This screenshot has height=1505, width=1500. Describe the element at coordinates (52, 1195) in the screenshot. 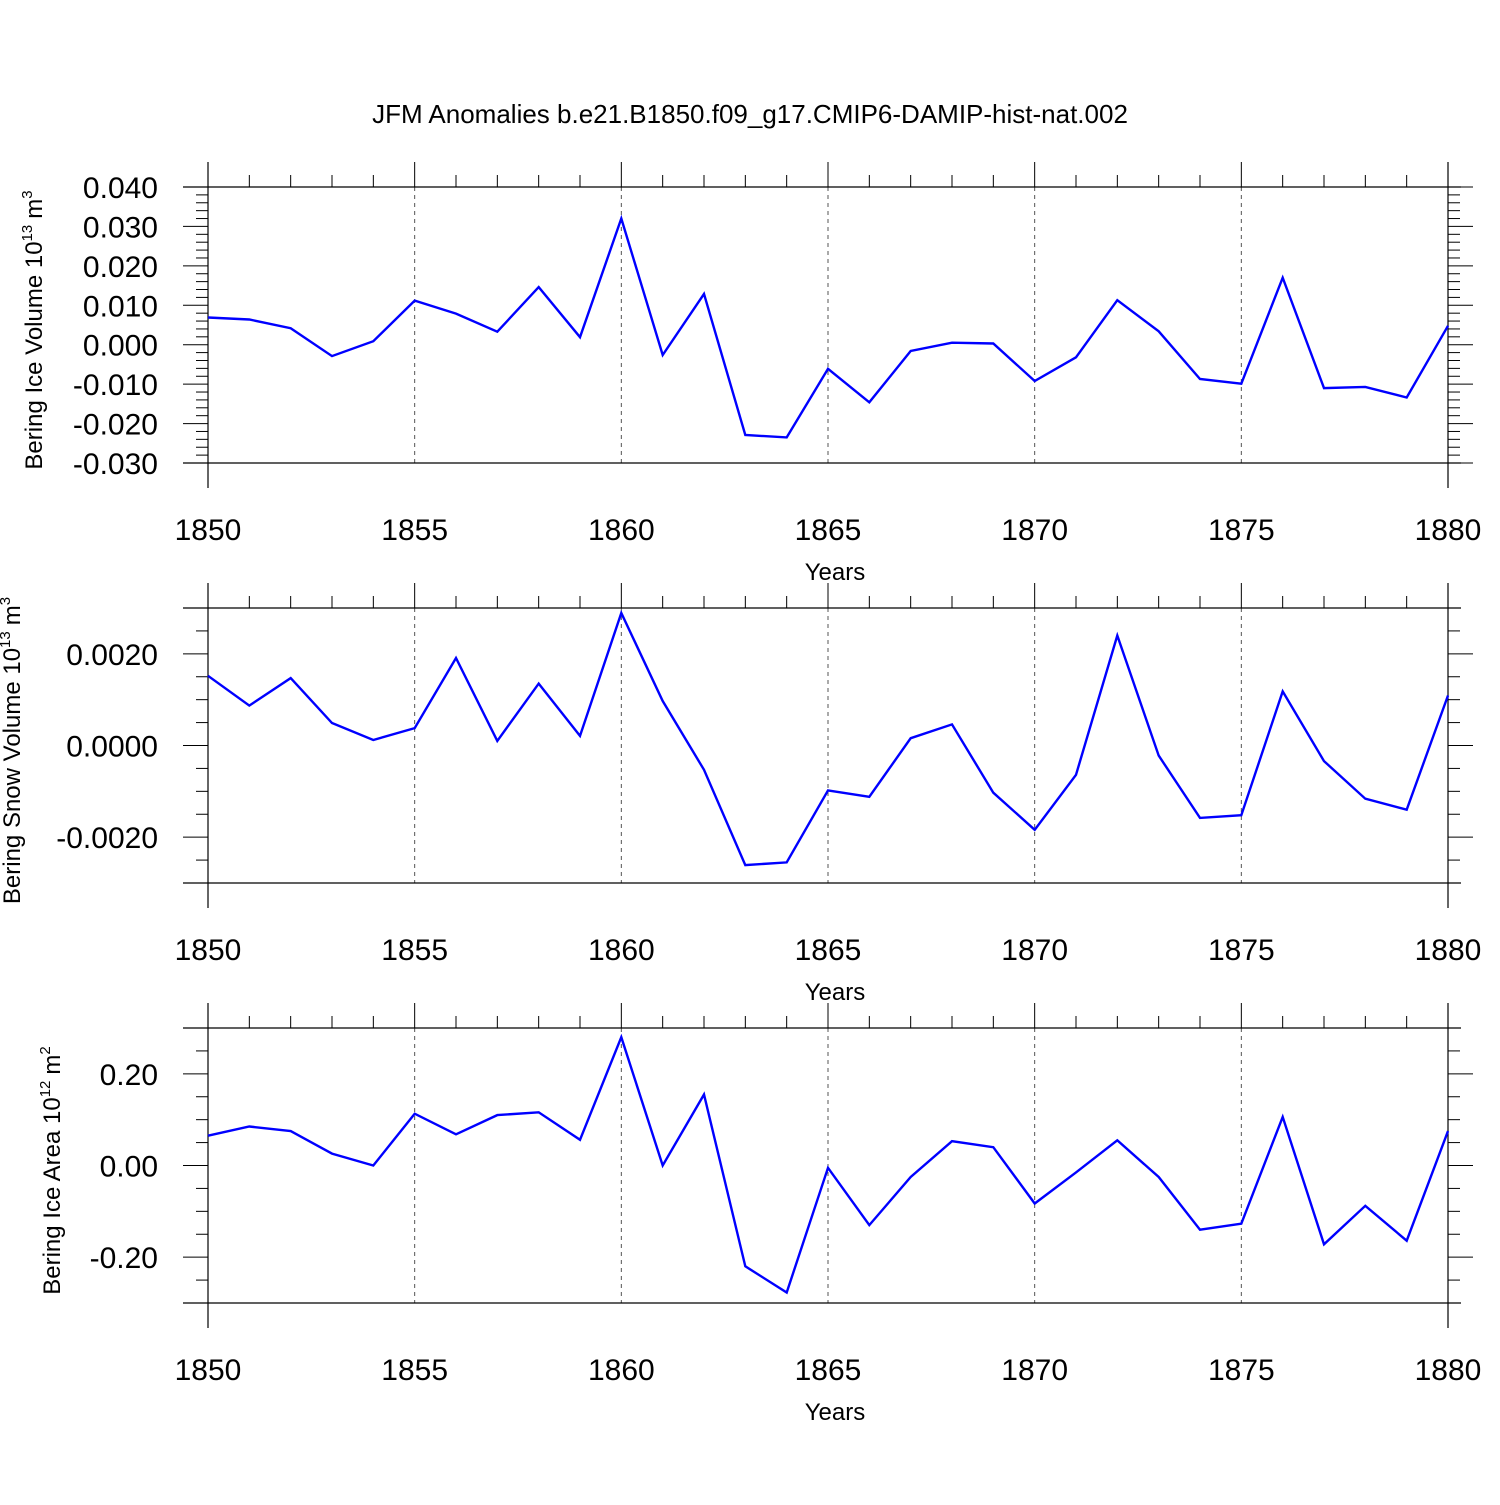

I see `y-axis-title-text: Bering Ice Area 10` at that location.